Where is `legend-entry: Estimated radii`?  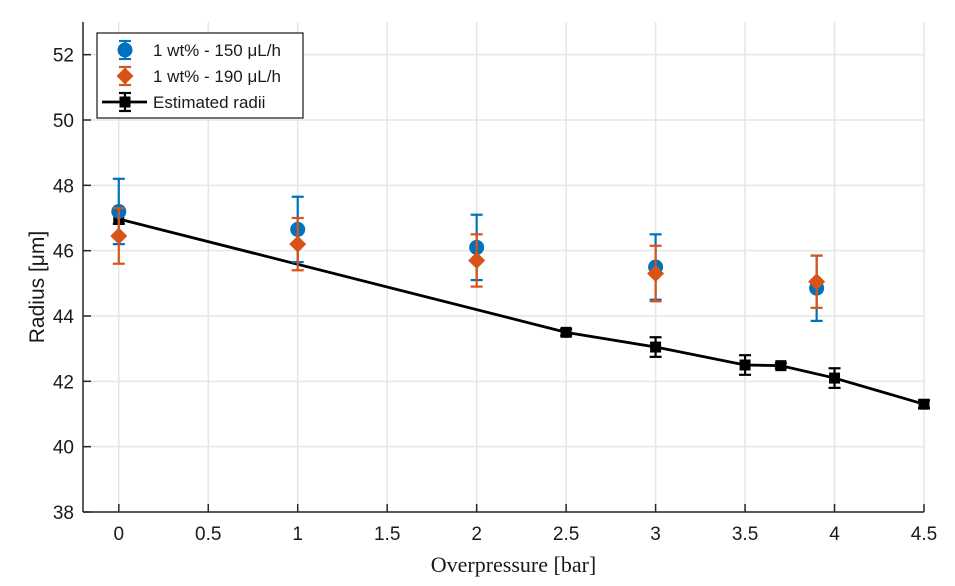 legend-entry: Estimated radii is located at coordinates (183, 102).